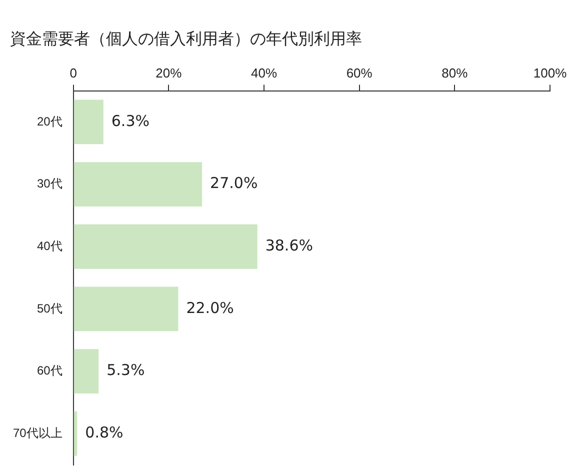  What do you see at coordinates (186, 38) in the screenshot?
I see `chart-title: 資金需要者（個人の借入利用者）の年代別利用率` at bounding box center [186, 38].